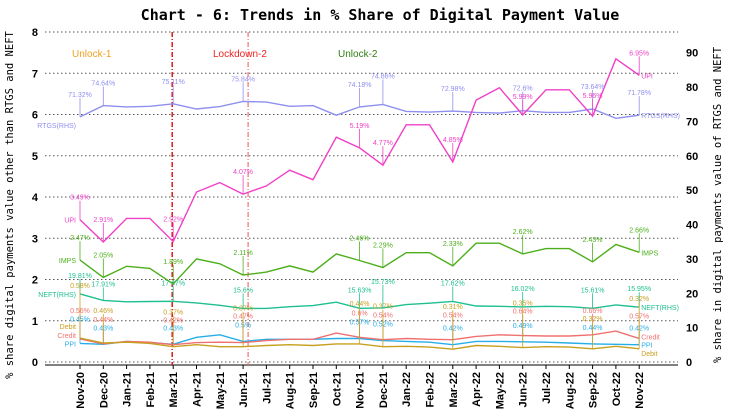 Image resolution: width=731 pixels, height=419 pixels. Describe the element at coordinates (56, 126) in the screenshot. I see `series-name-label-start: RTGS(RHS)` at that location.